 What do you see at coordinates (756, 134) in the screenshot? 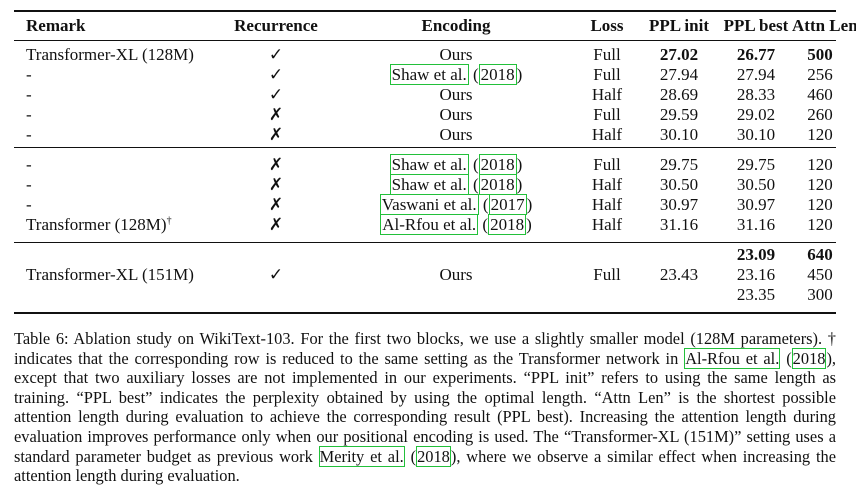
I see `ppl-best-cell: 30.10` at bounding box center [756, 134].